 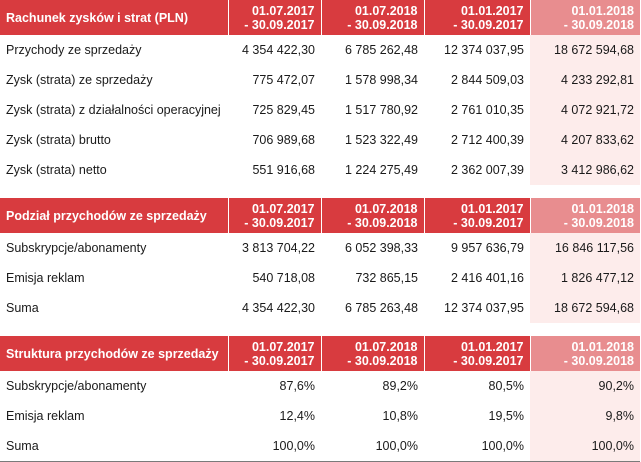 I want to click on value-cell: 6 785 263,48, so click(x=381, y=308).